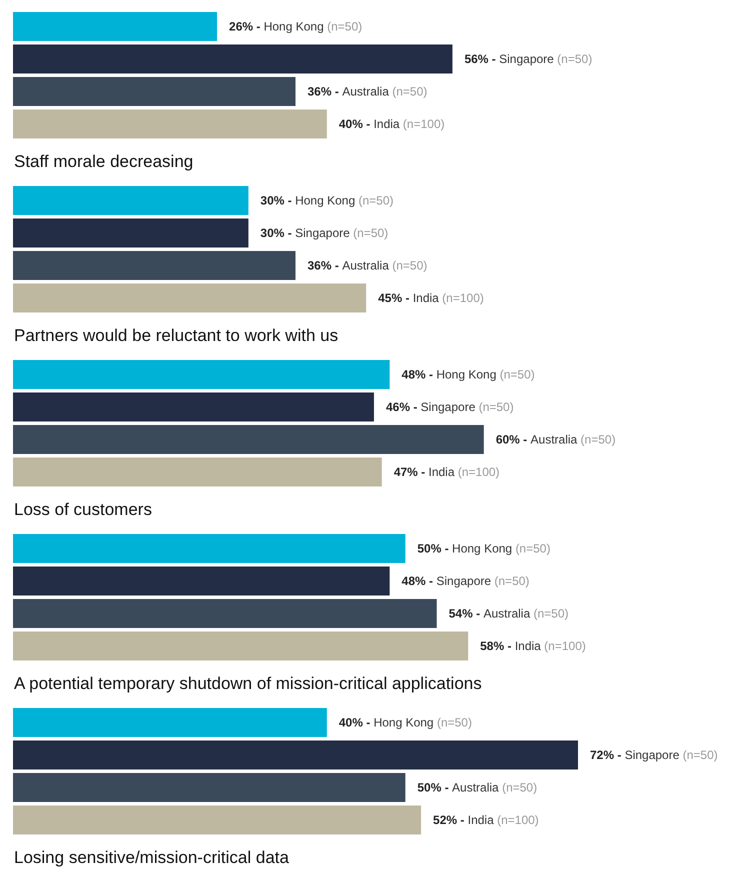 The width and height of the screenshot is (750, 892). I want to click on data-label: 72% - Singapore (n=50), so click(654, 755).